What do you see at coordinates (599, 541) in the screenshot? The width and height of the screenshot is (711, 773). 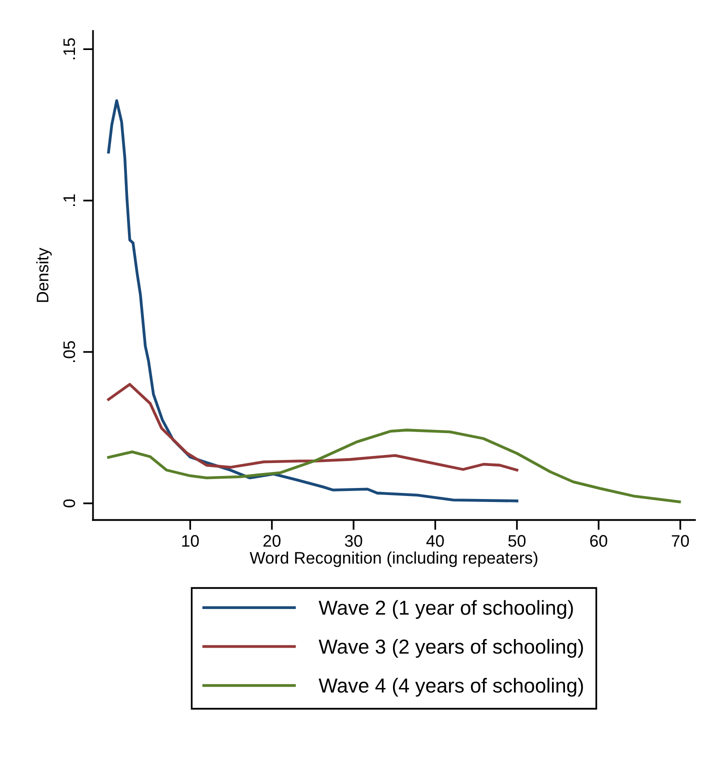 I see `x-tick-label: 60` at bounding box center [599, 541].